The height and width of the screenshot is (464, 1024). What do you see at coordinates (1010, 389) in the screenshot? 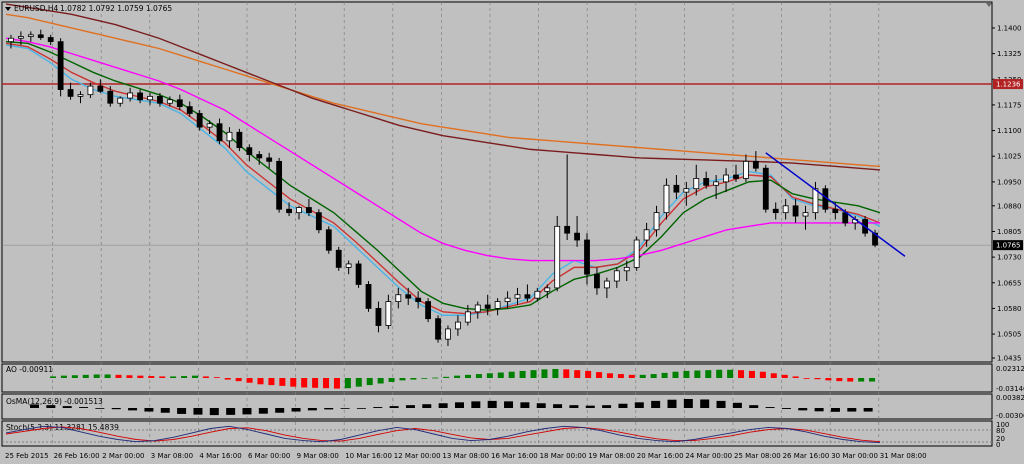
I see `ao-axis-min: -0.03146` at bounding box center [1010, 389].